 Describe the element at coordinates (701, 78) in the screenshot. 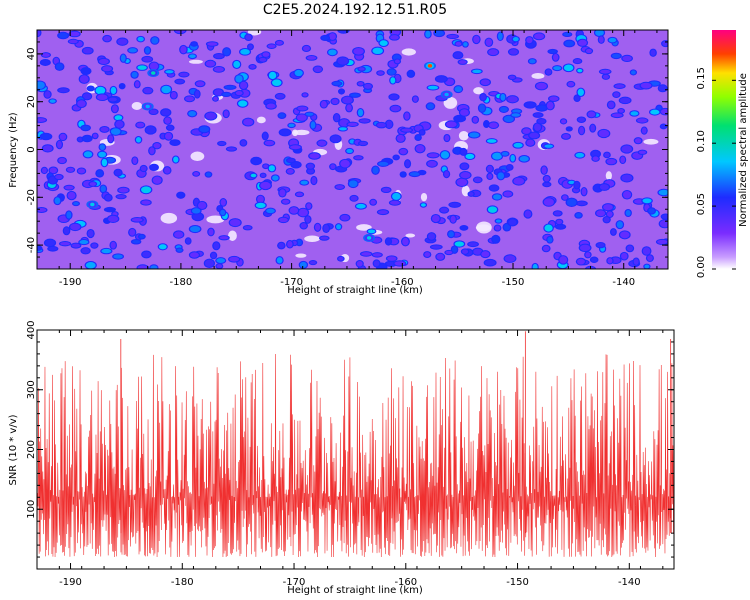

I see `colorbar-tick-label: 0.15` at that location.